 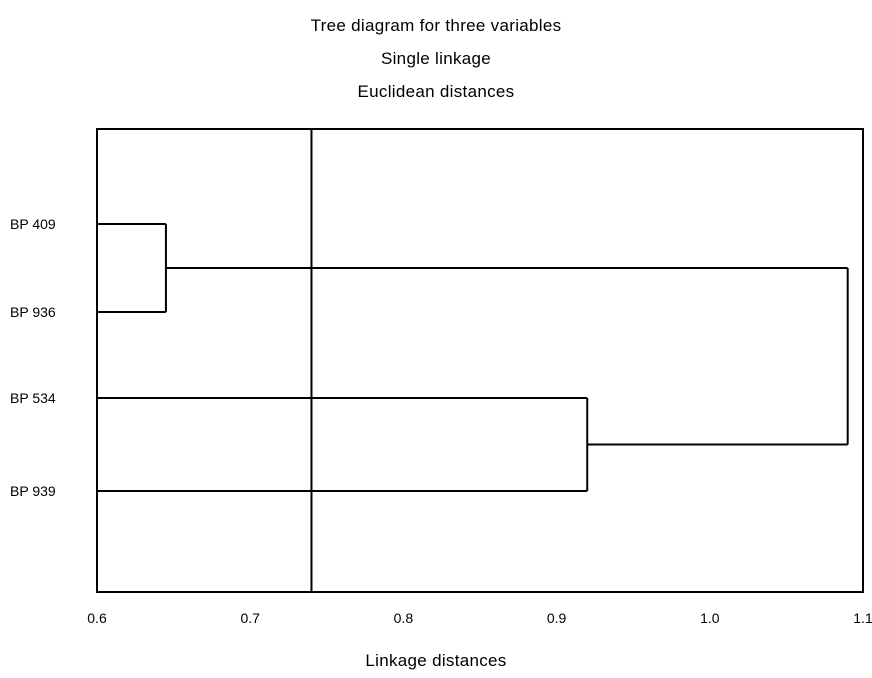 I want to click on x-tick-label: 0.8, so click(x=404, y=618).